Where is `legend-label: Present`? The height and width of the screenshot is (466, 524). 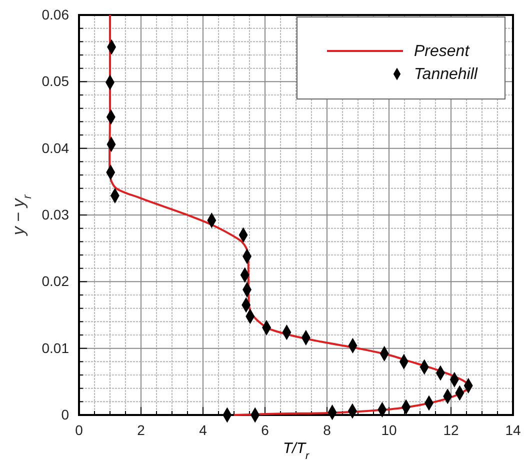 legend-label: Present is located at coordinates (442, 51).